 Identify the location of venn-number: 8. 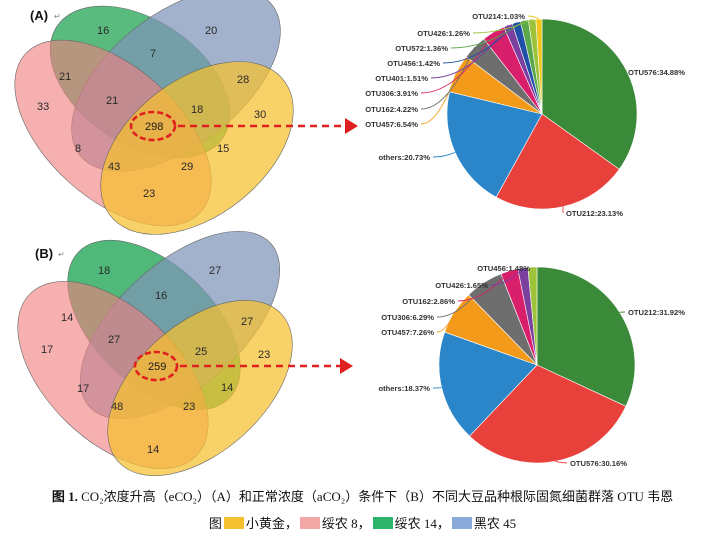
(78, 149).